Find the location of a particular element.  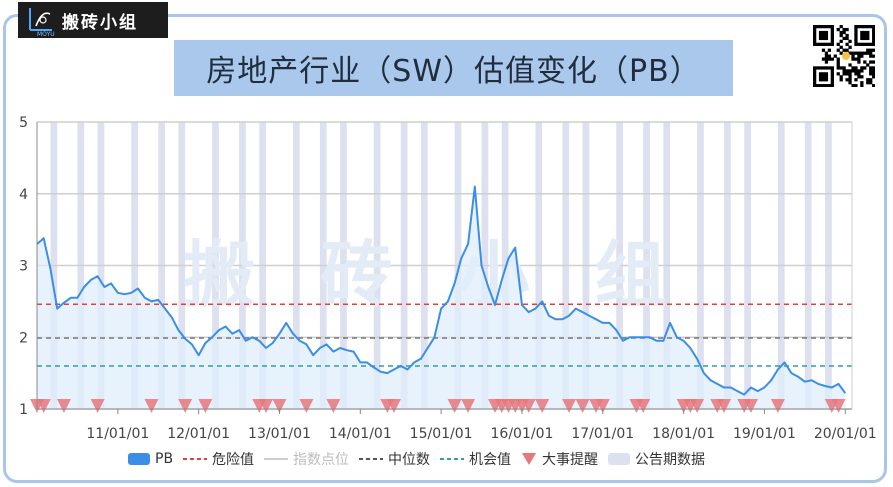

brand-icon: MOYU is located at coordinates (41, 22).